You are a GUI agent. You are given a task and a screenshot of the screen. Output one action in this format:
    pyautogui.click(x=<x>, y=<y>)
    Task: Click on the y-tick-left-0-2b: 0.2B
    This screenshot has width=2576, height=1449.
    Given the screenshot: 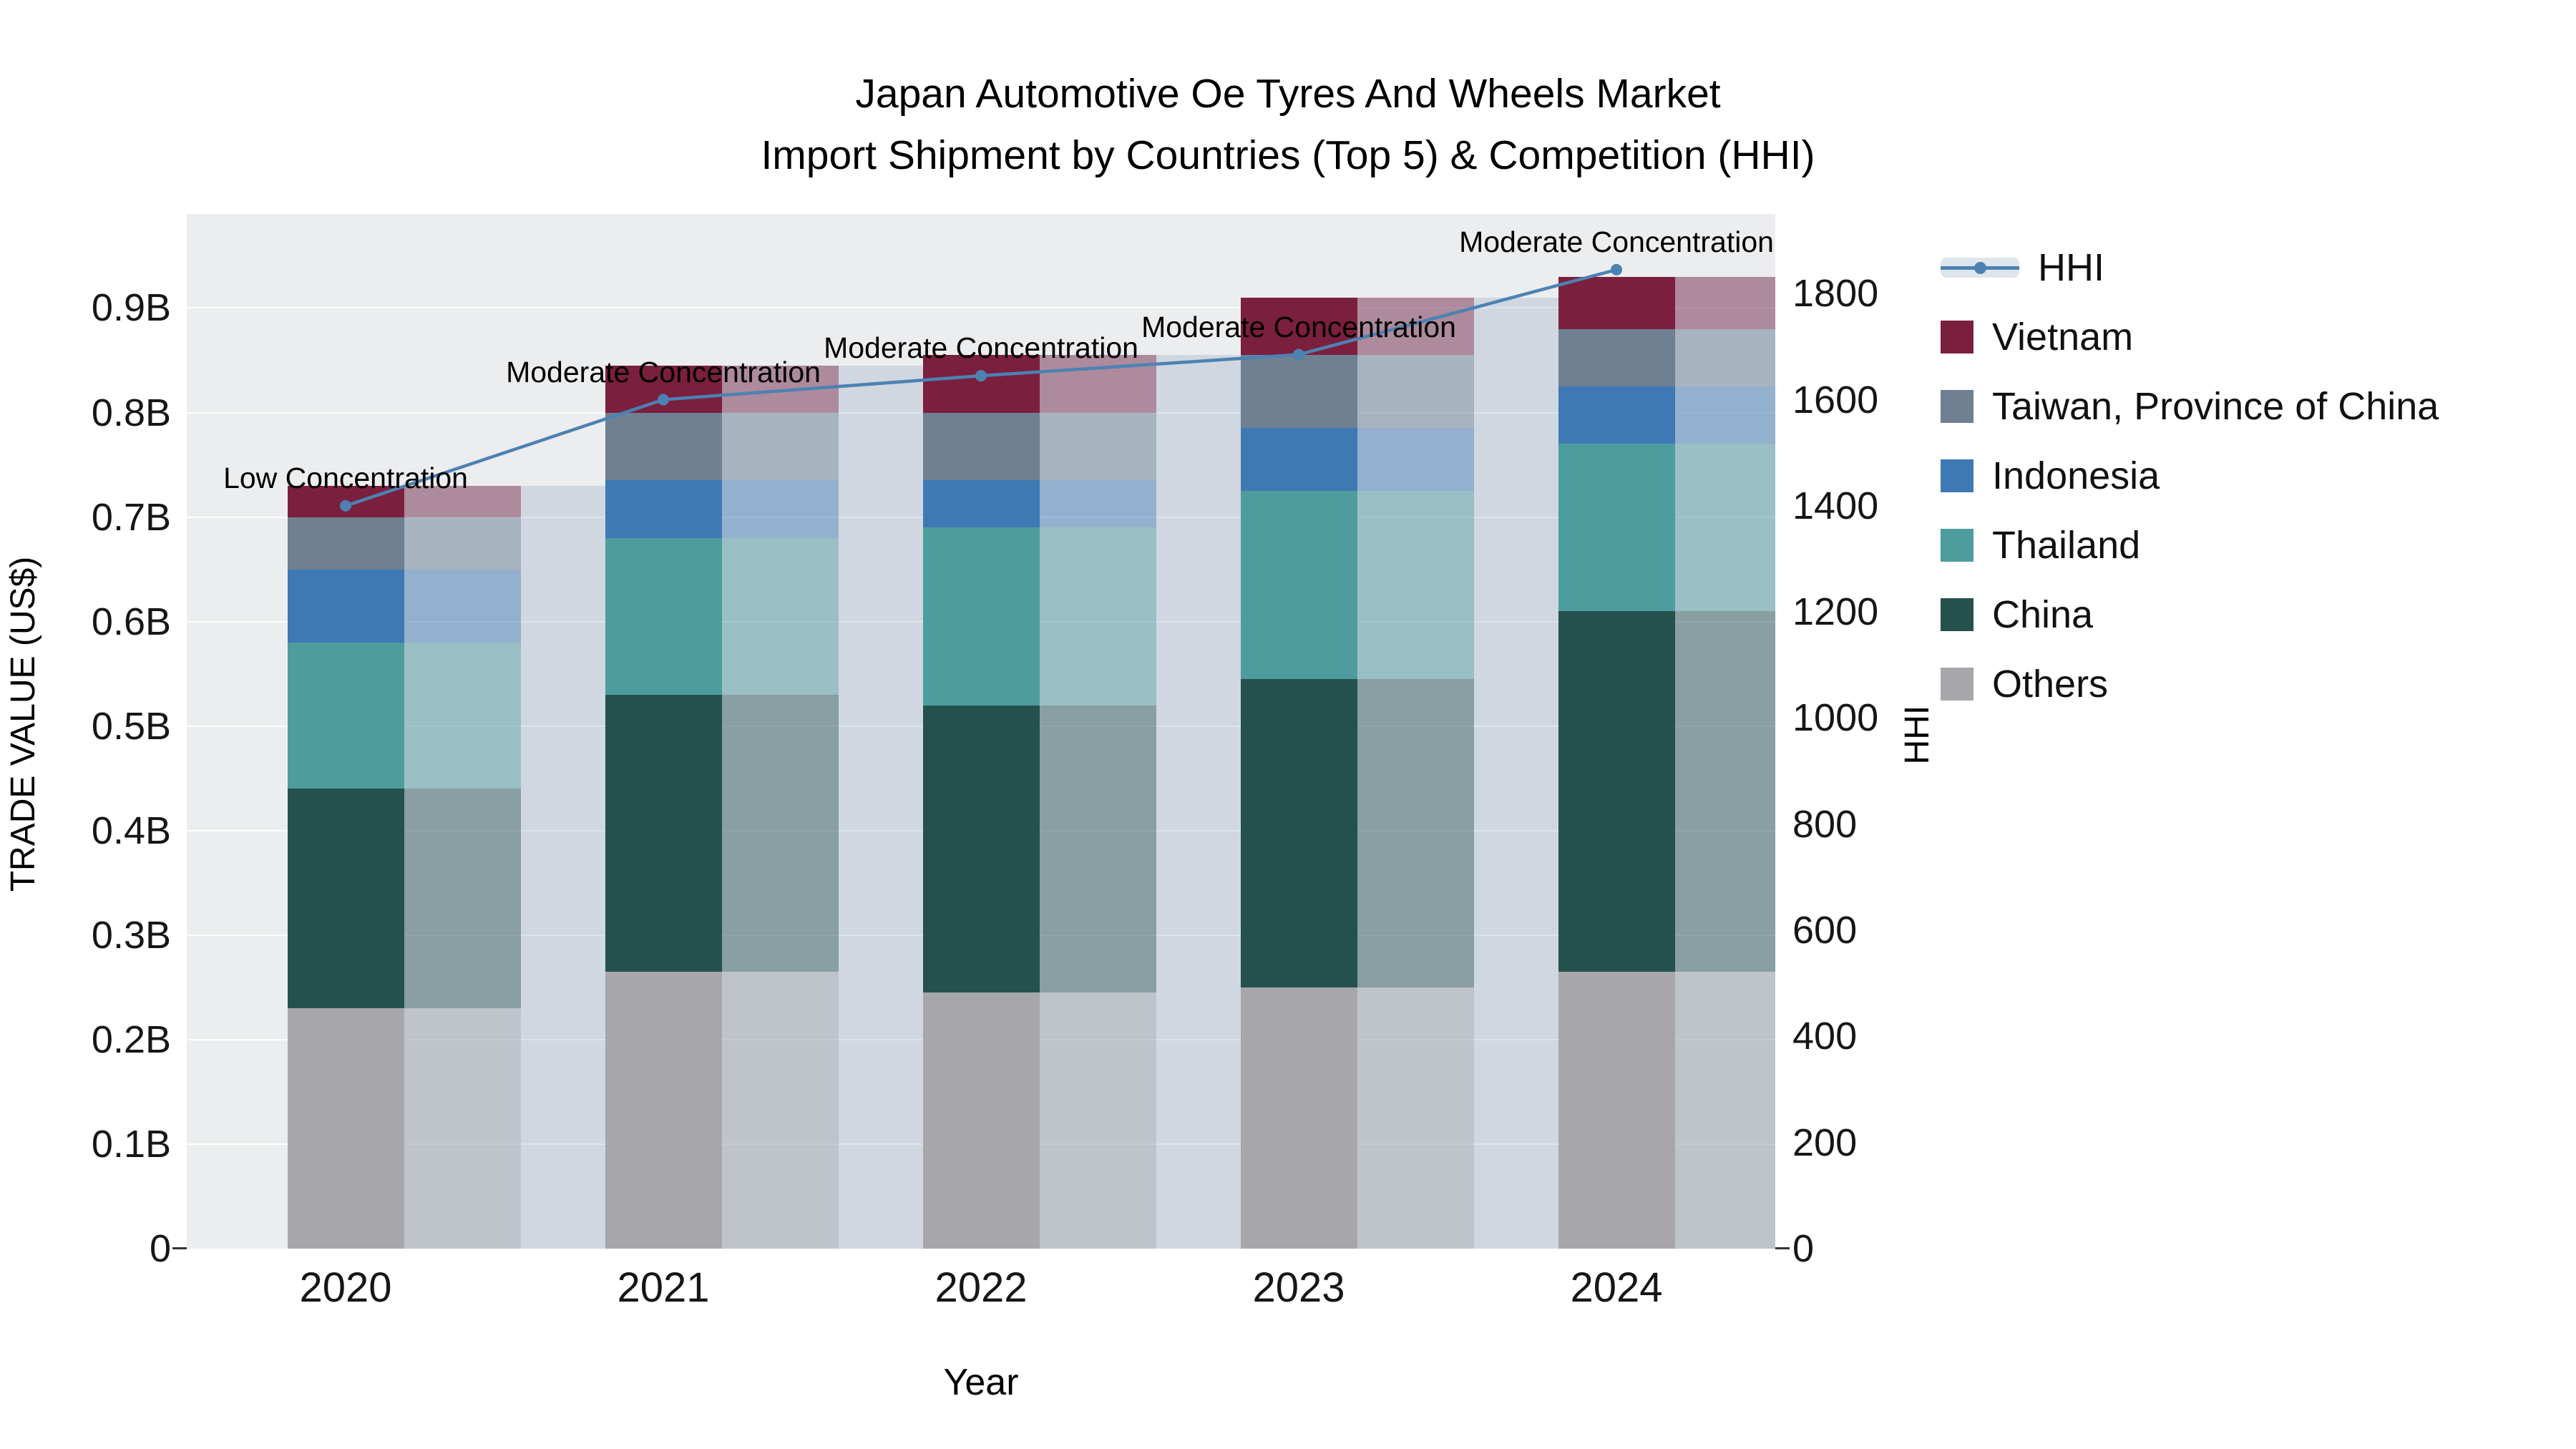 What is the action you would take?
    pyautogui.click(x=131, y=1039)
    